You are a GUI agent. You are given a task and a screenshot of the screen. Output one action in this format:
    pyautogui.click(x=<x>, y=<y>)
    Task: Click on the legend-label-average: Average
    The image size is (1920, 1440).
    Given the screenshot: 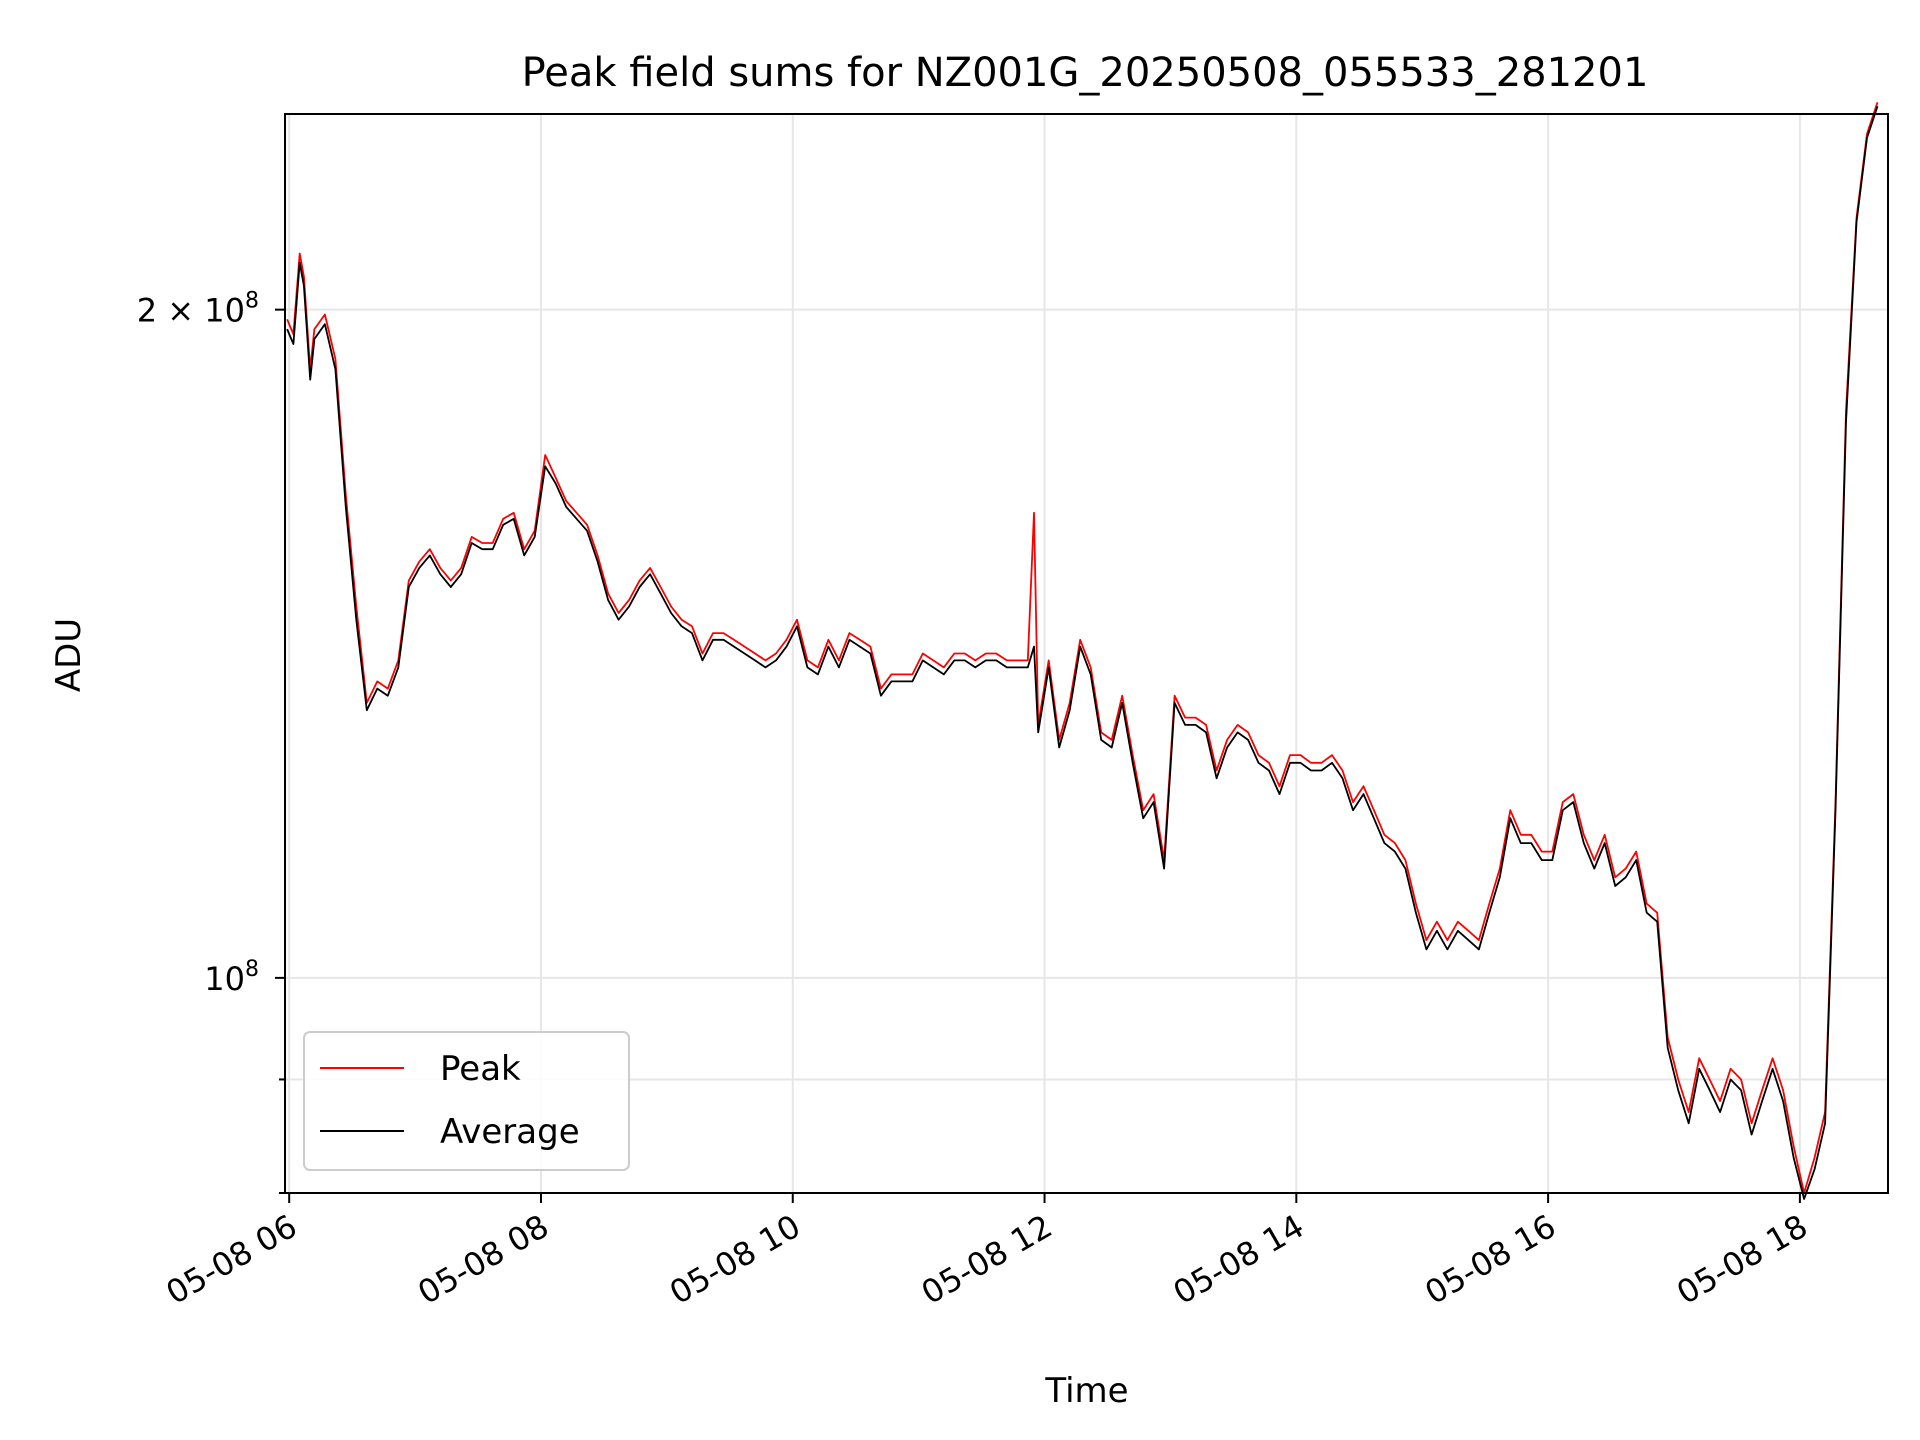 What is the action you would take?
    pyautogui.click(x=510, y=1132)
    